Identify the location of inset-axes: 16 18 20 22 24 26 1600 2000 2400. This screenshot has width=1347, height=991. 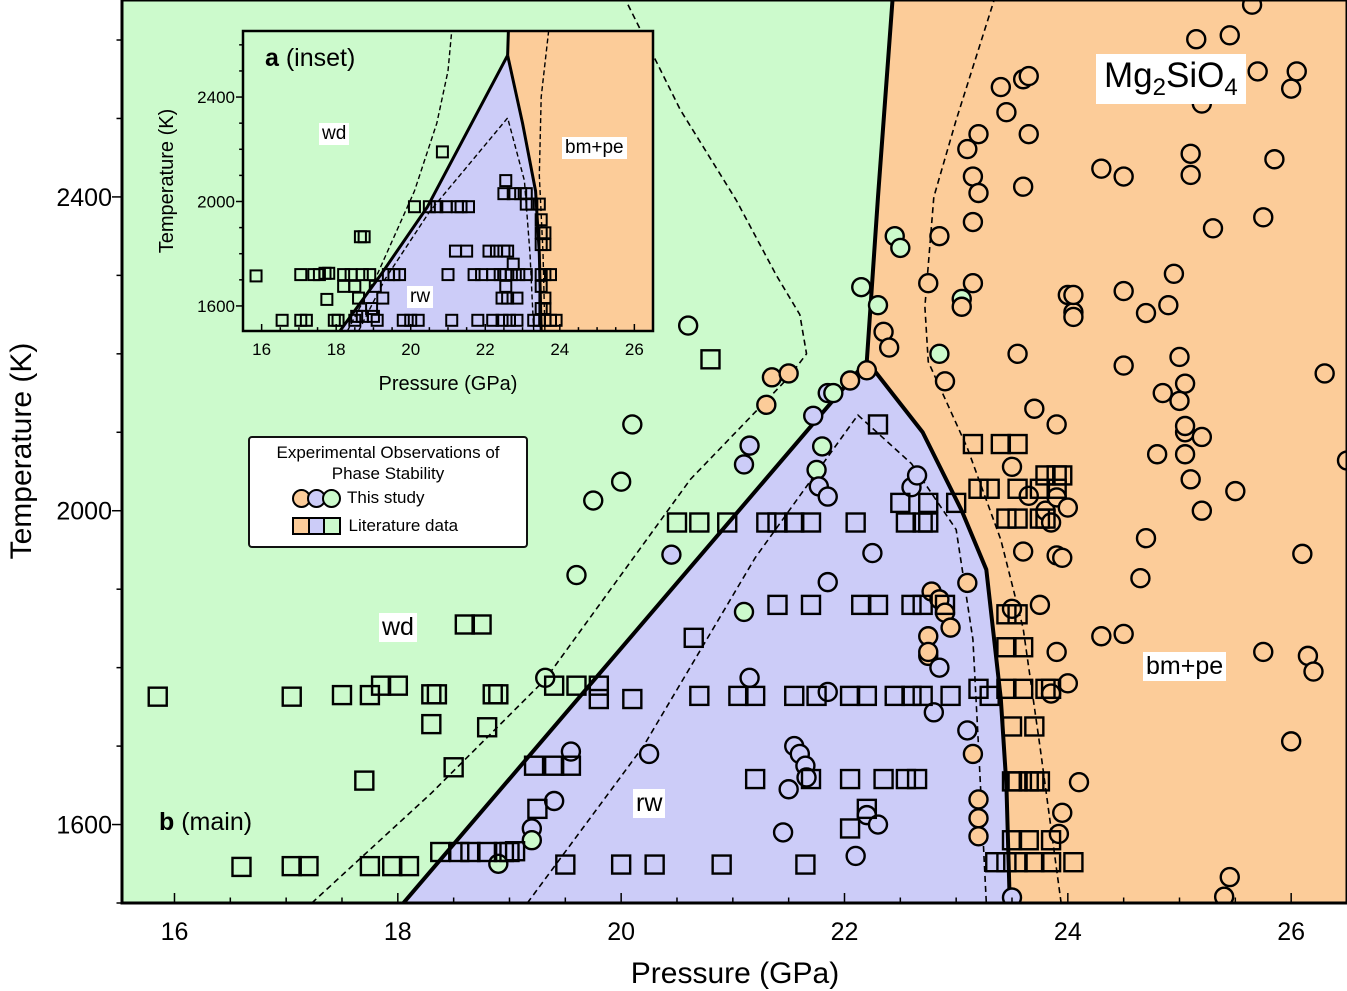
(426, 194).